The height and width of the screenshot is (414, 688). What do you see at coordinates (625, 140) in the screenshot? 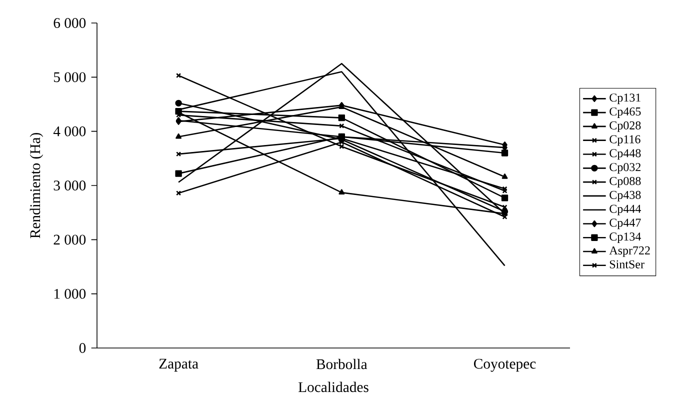
I see `legend-label: Cp116` at bounding box center [625, 140].